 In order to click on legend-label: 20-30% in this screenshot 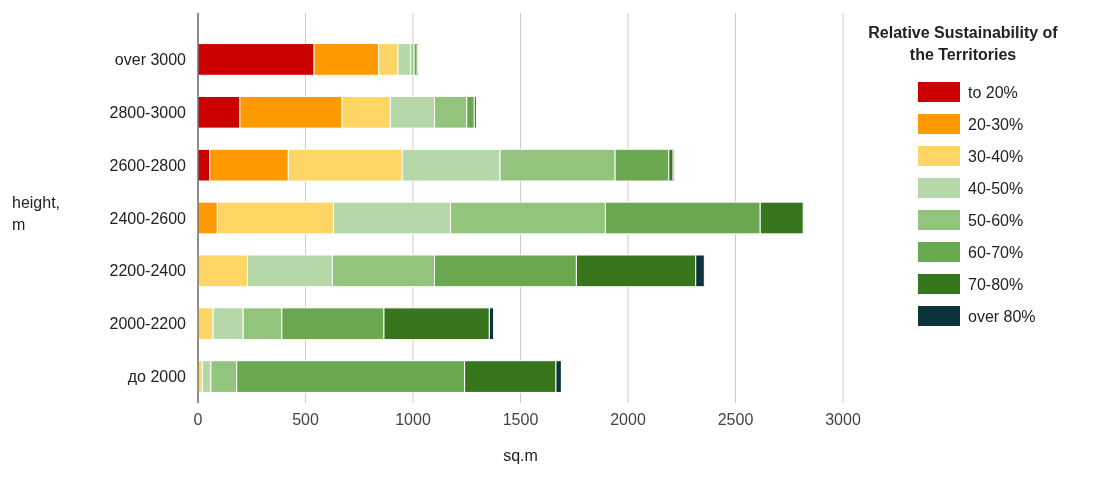, I will do `click(996, 124)`.